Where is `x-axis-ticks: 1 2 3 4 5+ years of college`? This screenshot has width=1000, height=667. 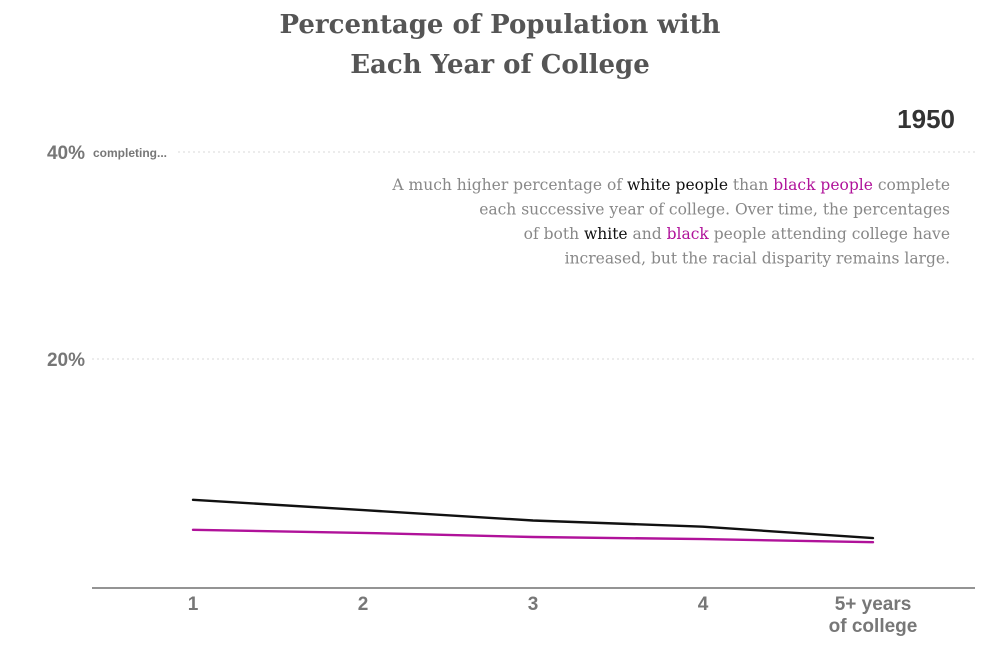
x-axis-ticks: 1 2 3 4 5+ years of college is located at coordinates (553, 615).